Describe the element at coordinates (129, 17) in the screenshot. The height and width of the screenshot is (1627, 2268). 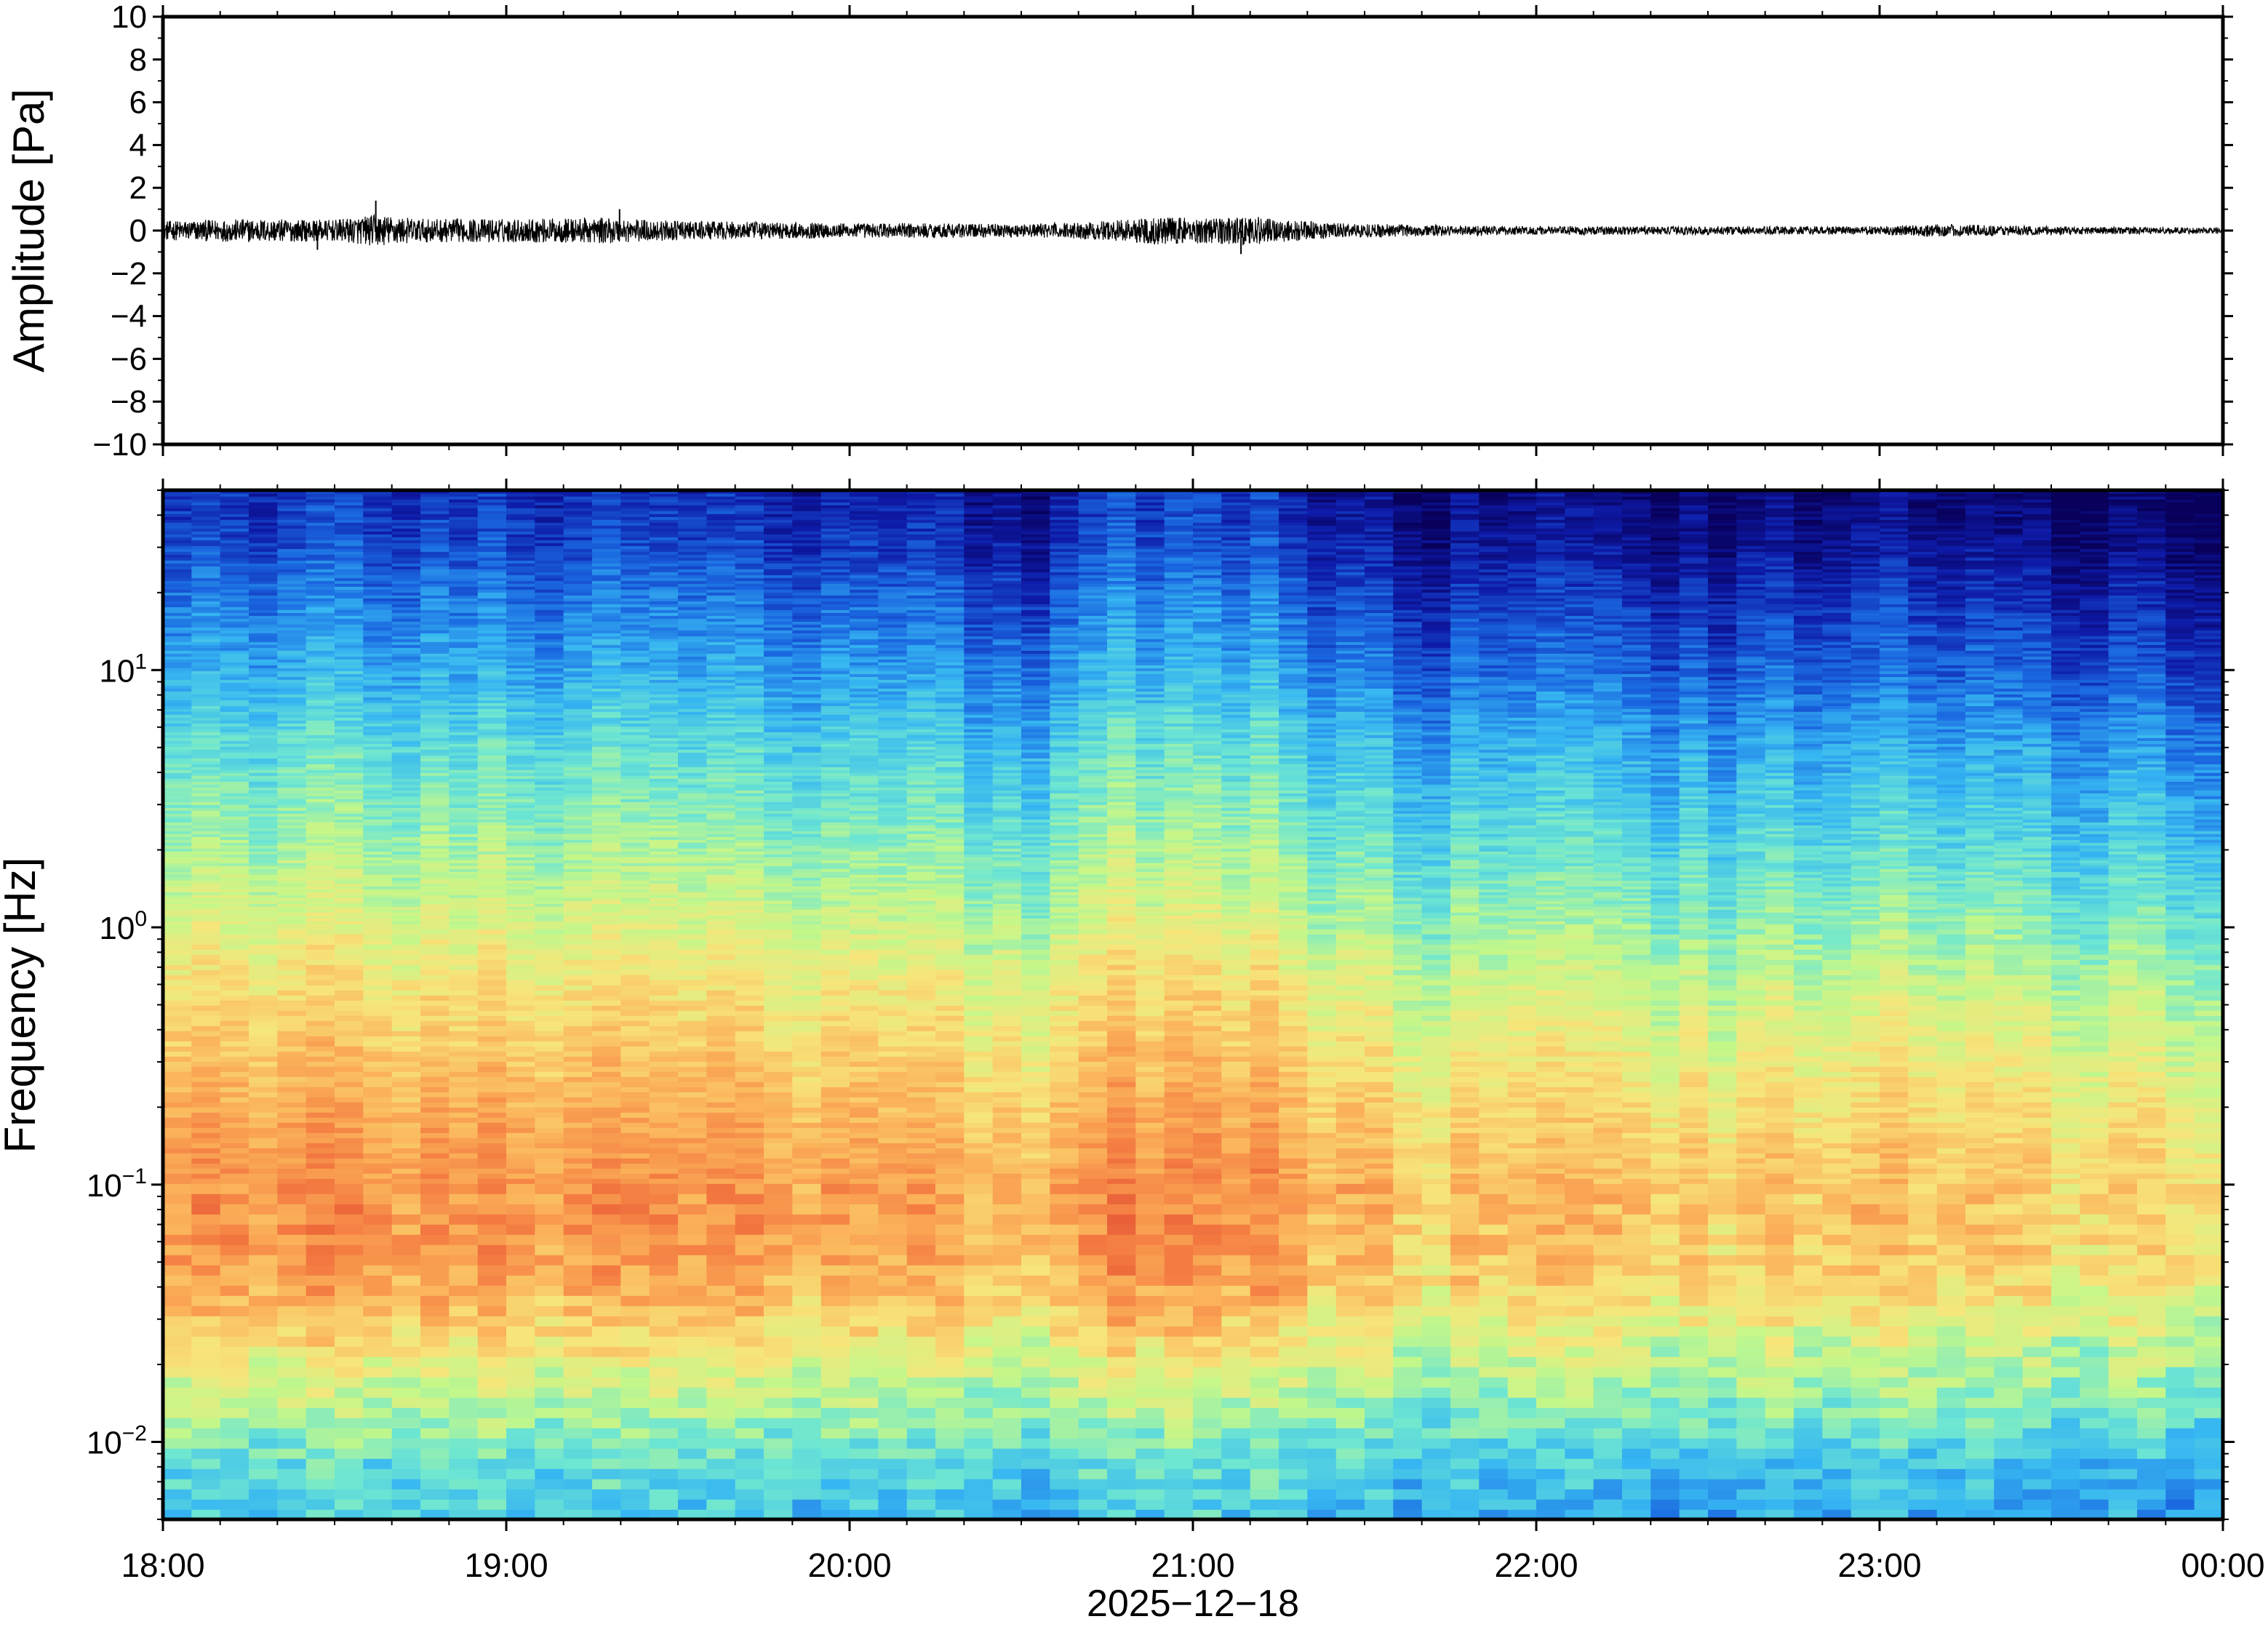
I see `waveform-y-tick-label: 10` at that location.